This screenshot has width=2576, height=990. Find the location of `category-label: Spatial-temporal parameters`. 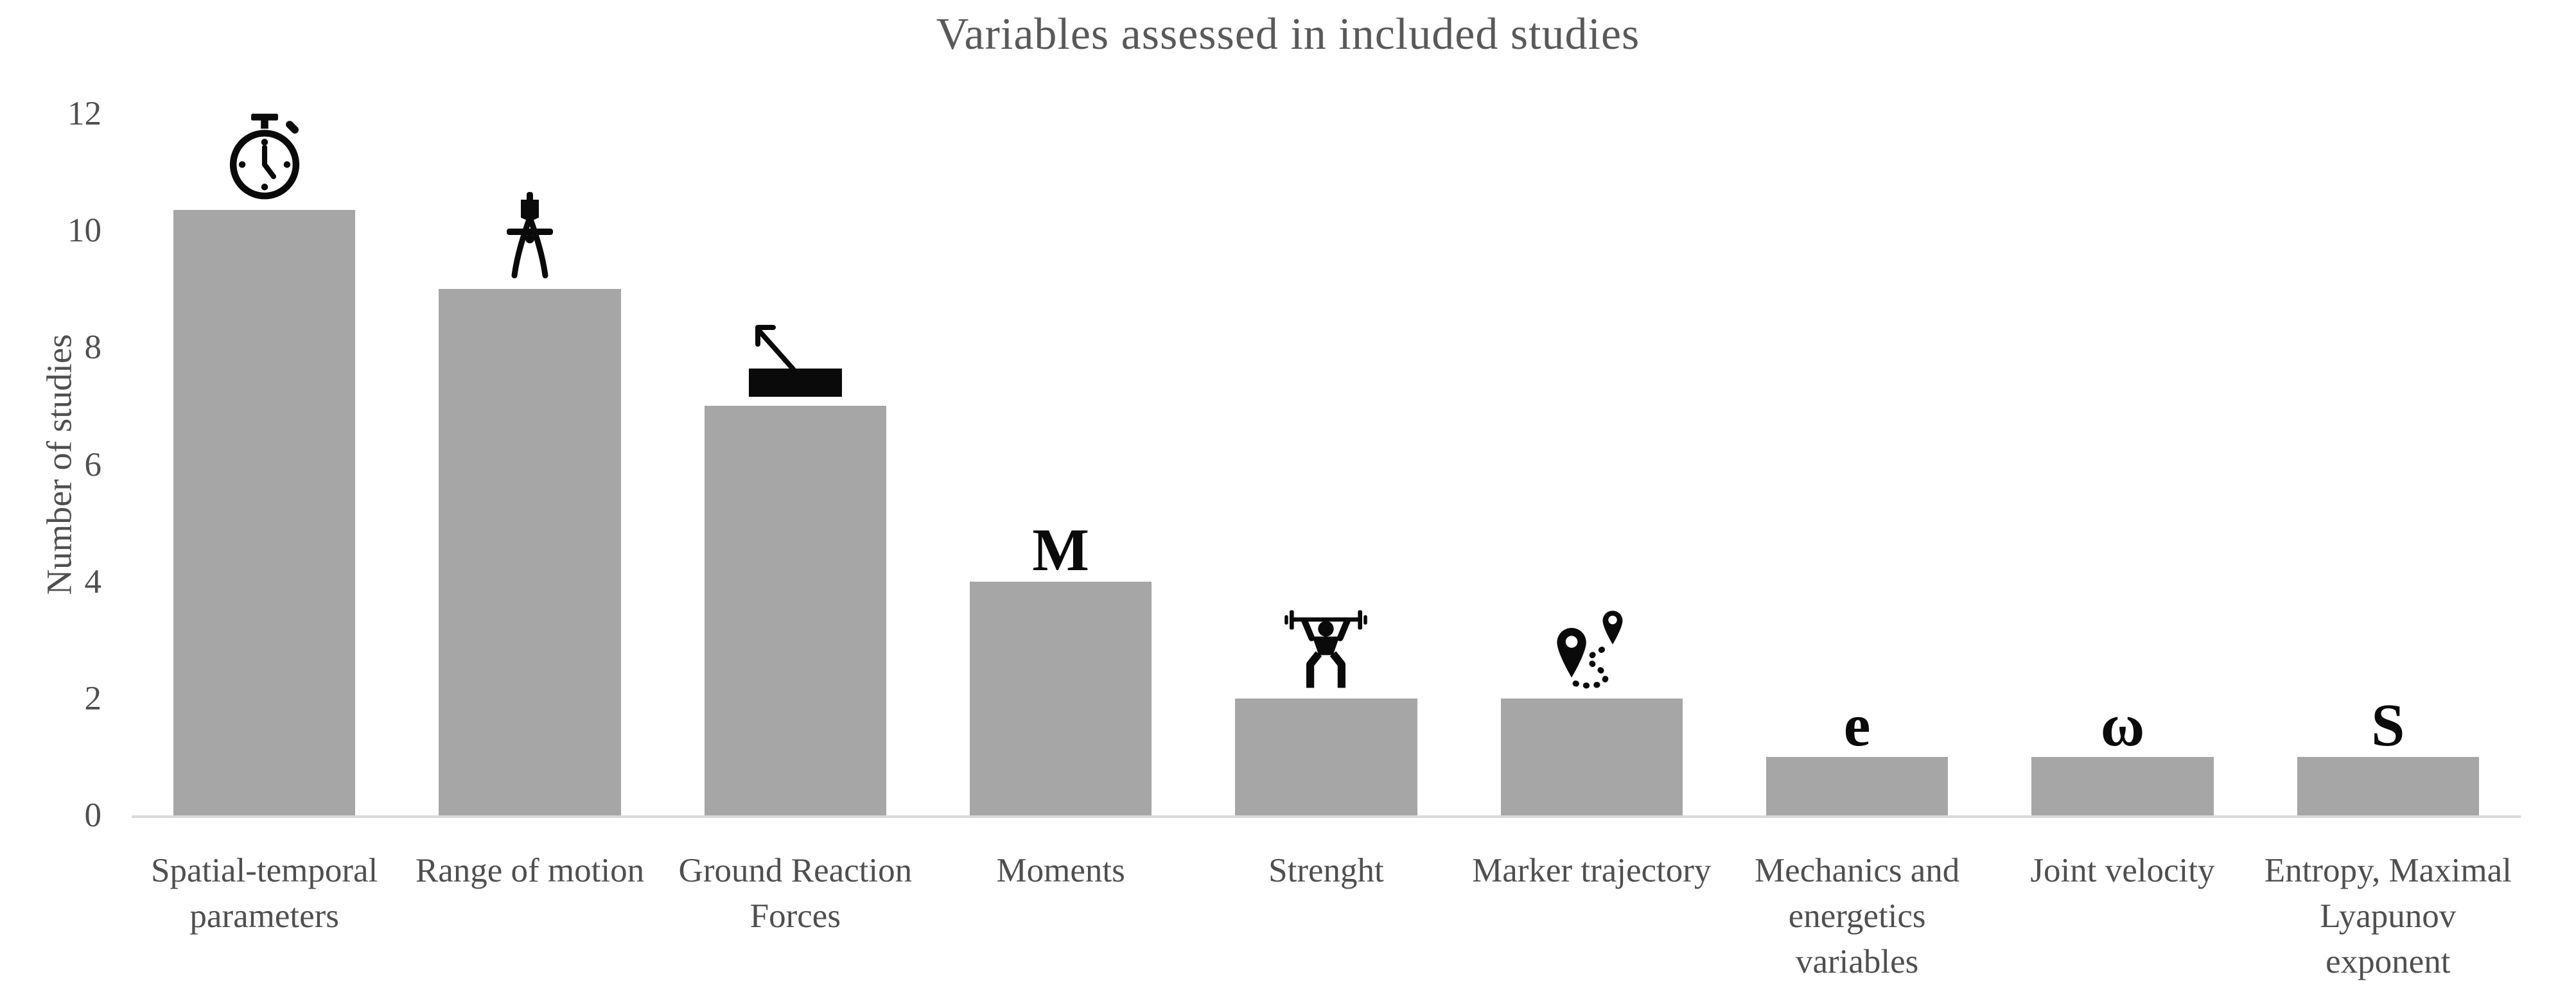

category-label: Spatial-temporal parameters is located at coordinates (264, 894).